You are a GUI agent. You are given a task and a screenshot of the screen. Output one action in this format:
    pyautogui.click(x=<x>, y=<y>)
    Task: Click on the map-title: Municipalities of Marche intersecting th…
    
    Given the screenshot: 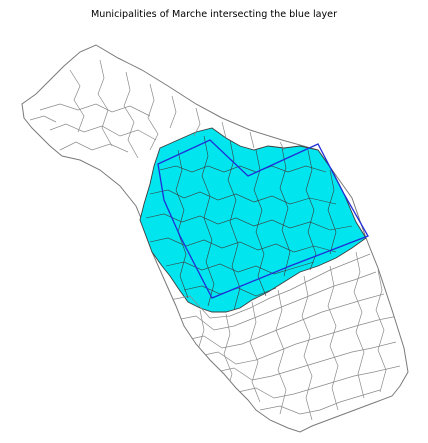 What is the action you would take?
    pyautogui.click(x=214, y=14)
    